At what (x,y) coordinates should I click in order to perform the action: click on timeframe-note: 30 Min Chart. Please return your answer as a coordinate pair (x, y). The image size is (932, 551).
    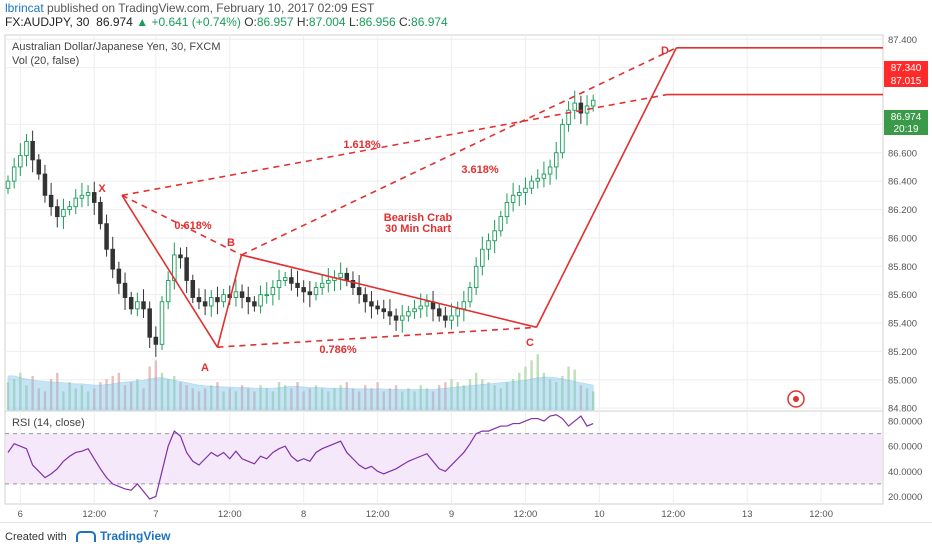
    Looking at the image, I should click on (418, 229).